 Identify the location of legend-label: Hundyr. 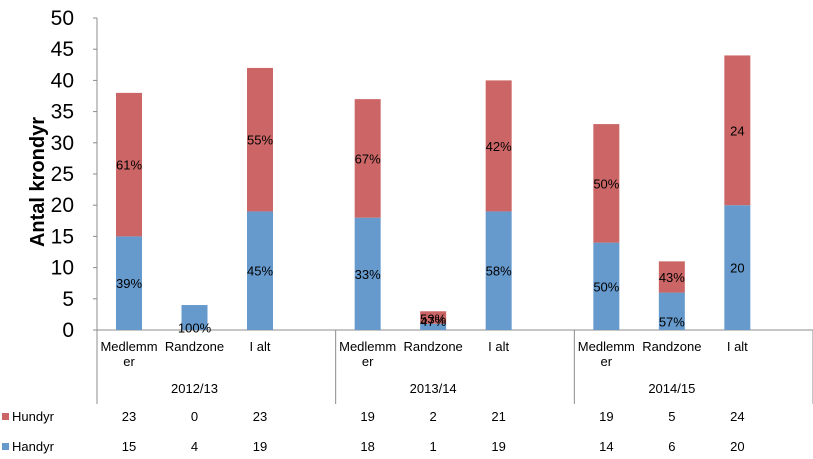
(33, 416).